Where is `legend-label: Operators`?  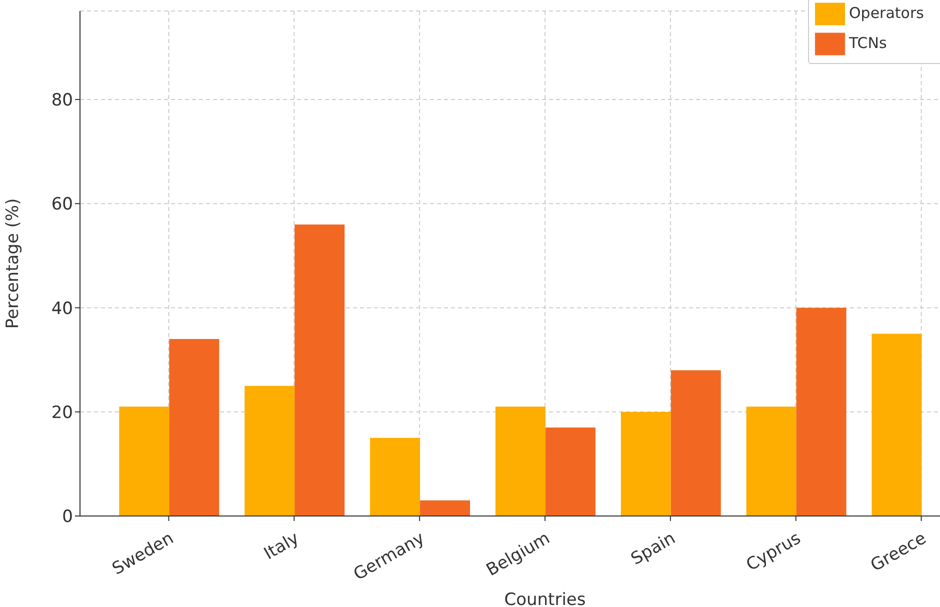 legend-label: Operators is located at coordinates (886, 13).